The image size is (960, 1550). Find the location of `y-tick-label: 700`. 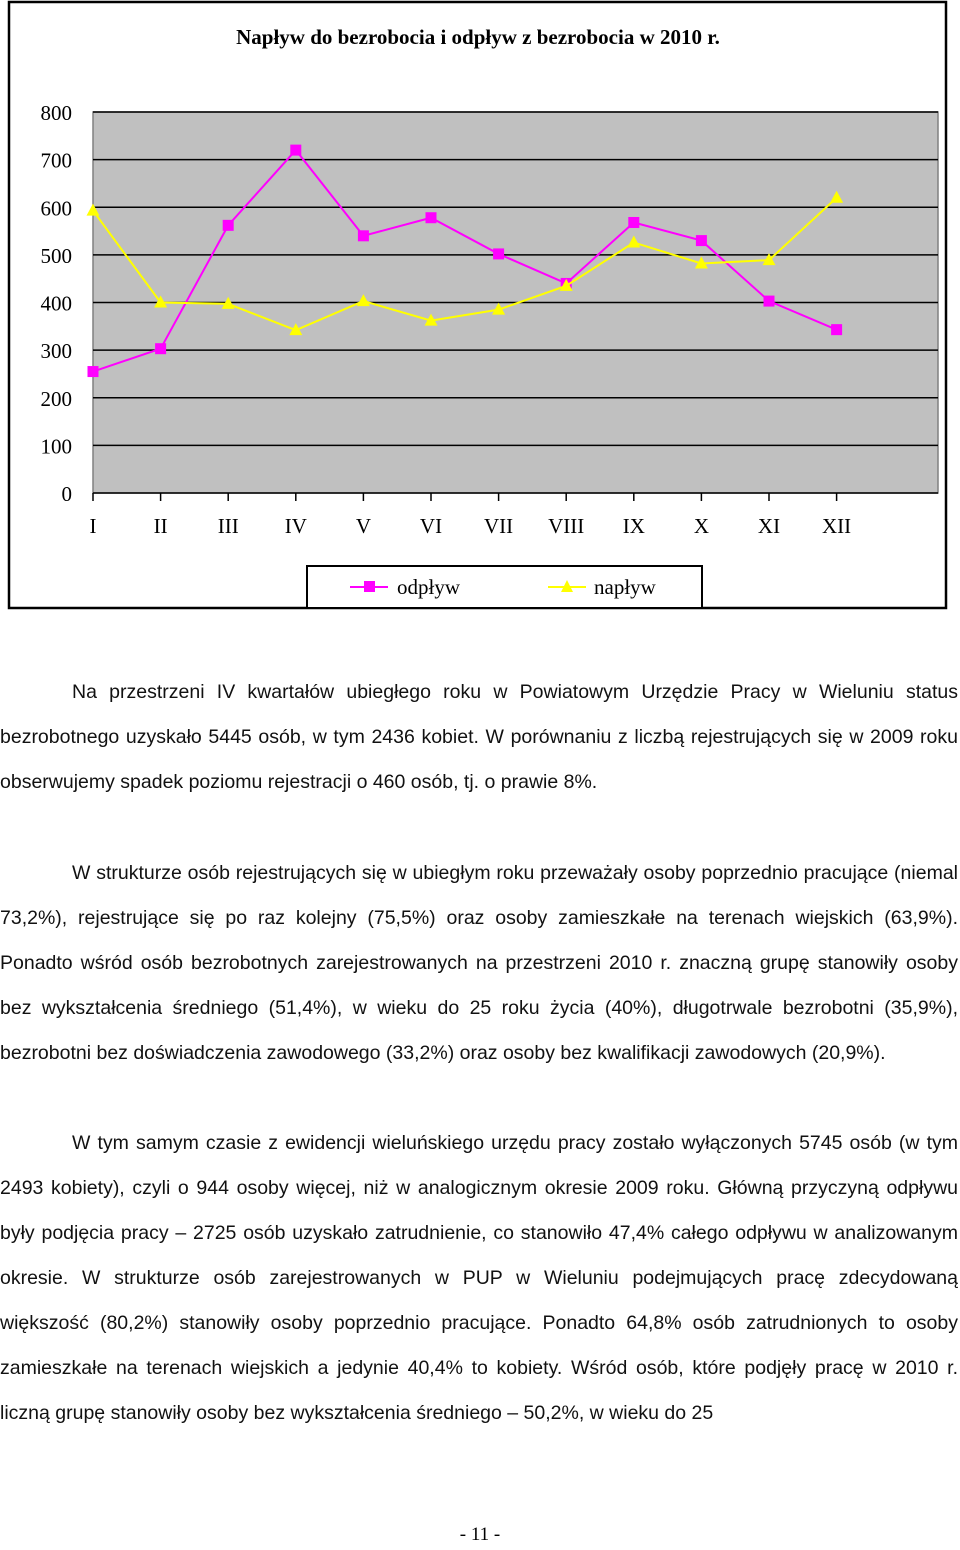

y-tick-label: 700 is located at coordinates (57, 161).